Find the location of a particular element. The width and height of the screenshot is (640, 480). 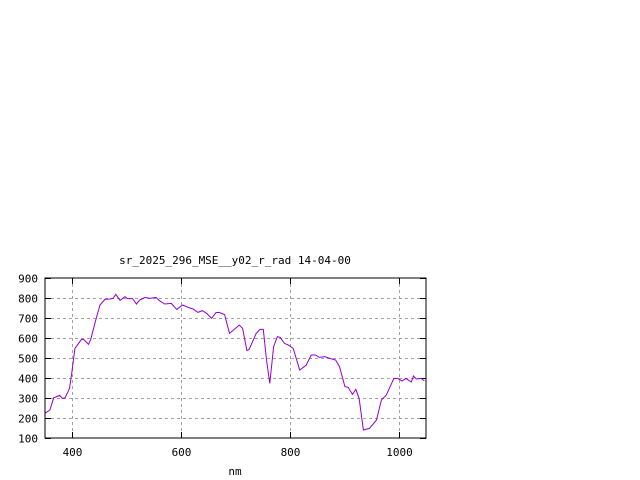

y-tick-label: 100 is located at coordinates (28, 439).